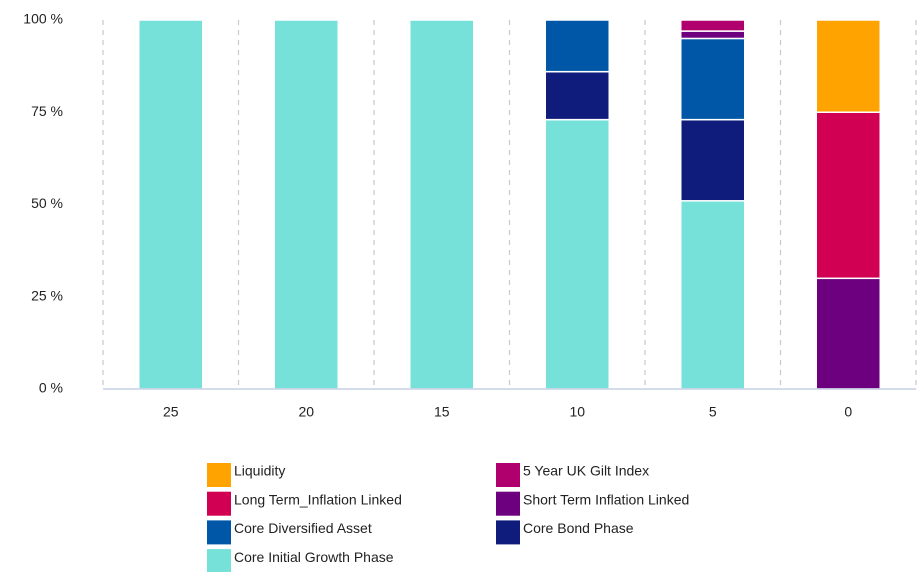  Describe the element at coordinates (47, 295) in the screenshot. I see `y-tick-label: 25 %` at that location.